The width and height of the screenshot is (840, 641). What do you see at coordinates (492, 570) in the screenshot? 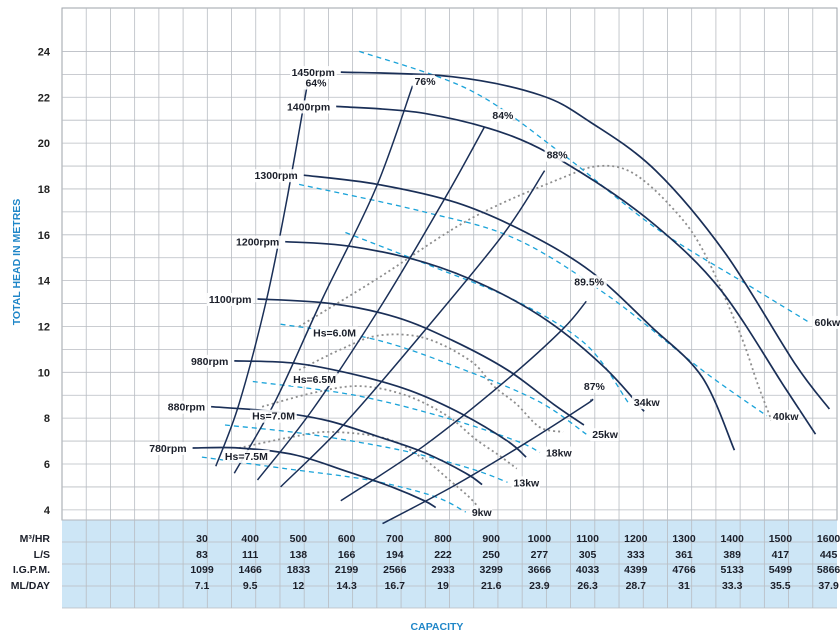
I see `capacity-cell: 3299` at bounding box center [492, 570].